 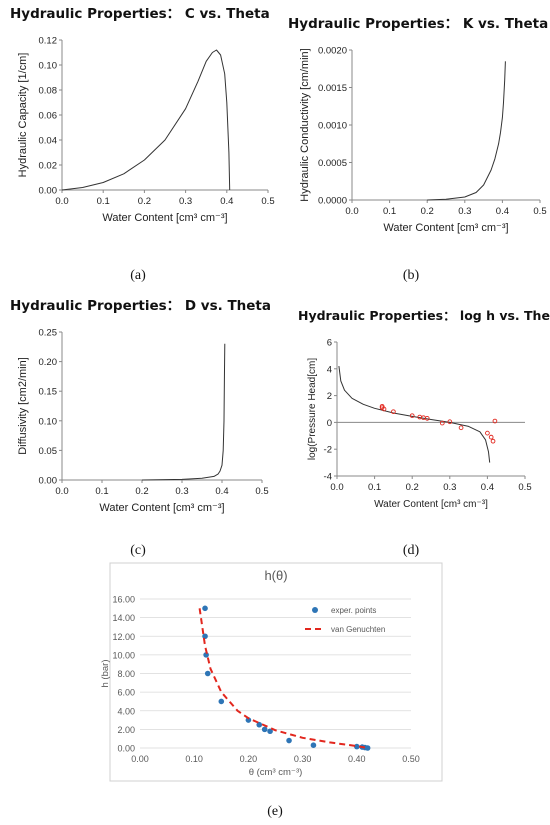 I want to click on panel-caption: (a), so click(x=138, y=275).